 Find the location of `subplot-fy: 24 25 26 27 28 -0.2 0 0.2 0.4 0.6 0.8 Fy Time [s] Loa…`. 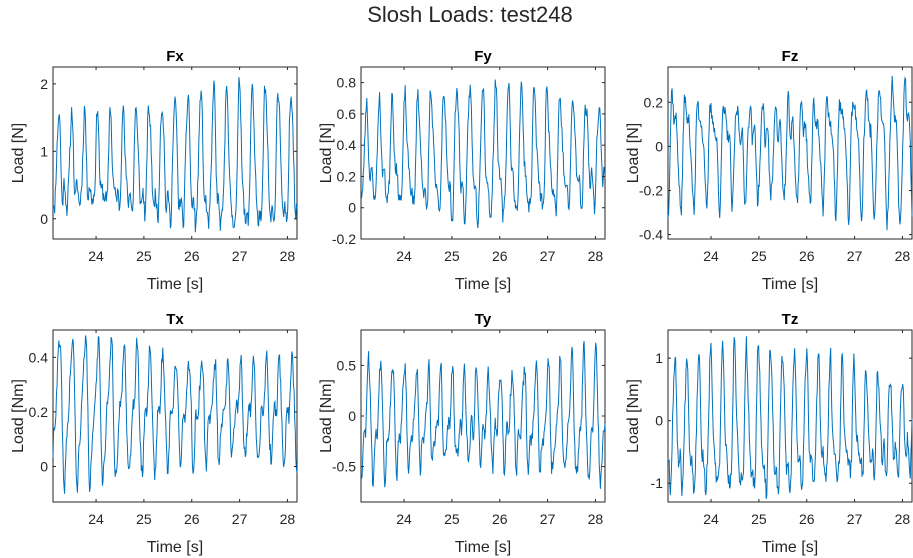

subplot-fy: 24 25 26 27 28 -0.2 0 0.2 0.4 0.6 0.8 Fy Time [s] Loa… is located at coordinates (462, 170).